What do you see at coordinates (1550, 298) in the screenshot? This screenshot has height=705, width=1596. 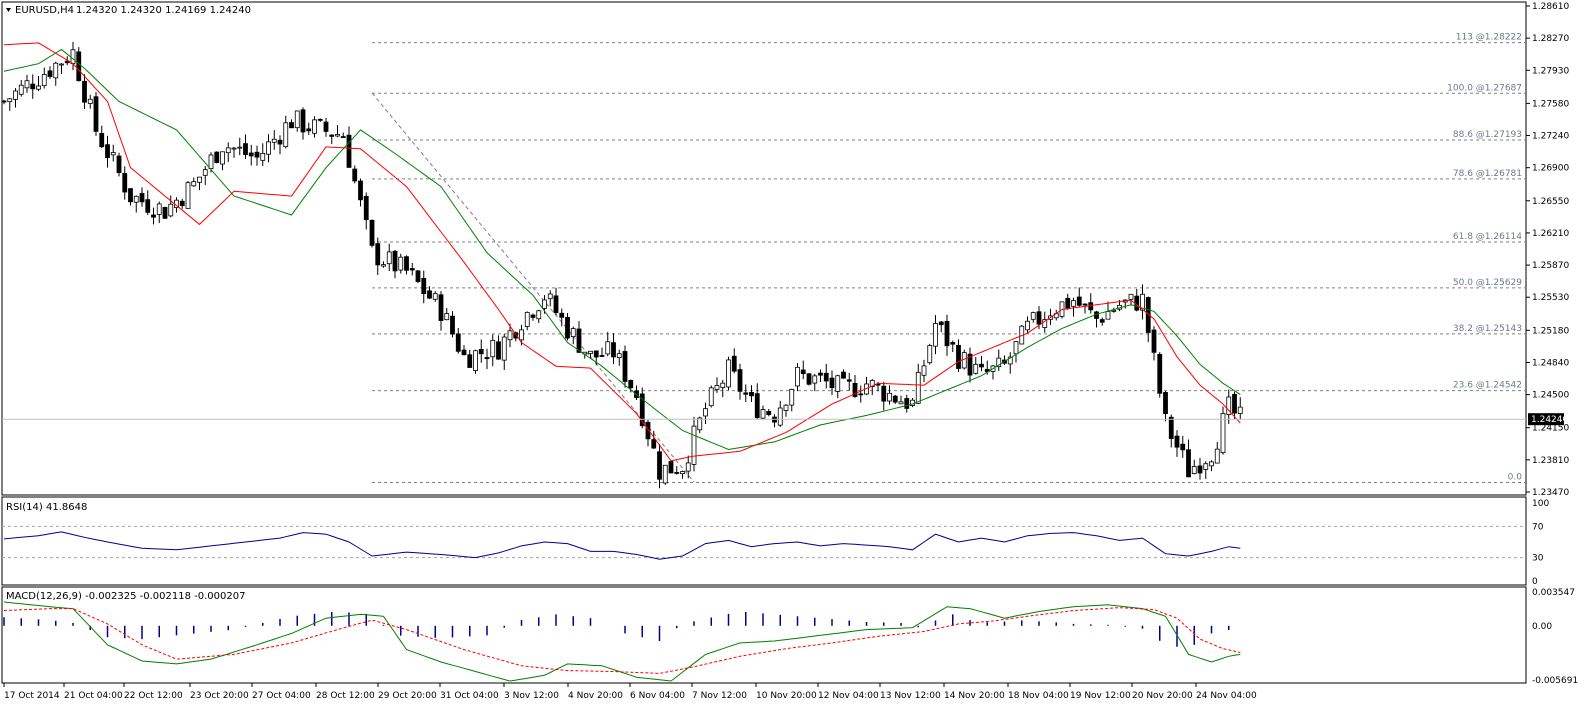 I see `price-tick-label: 1.25530` at bounding box center [1550, 298].